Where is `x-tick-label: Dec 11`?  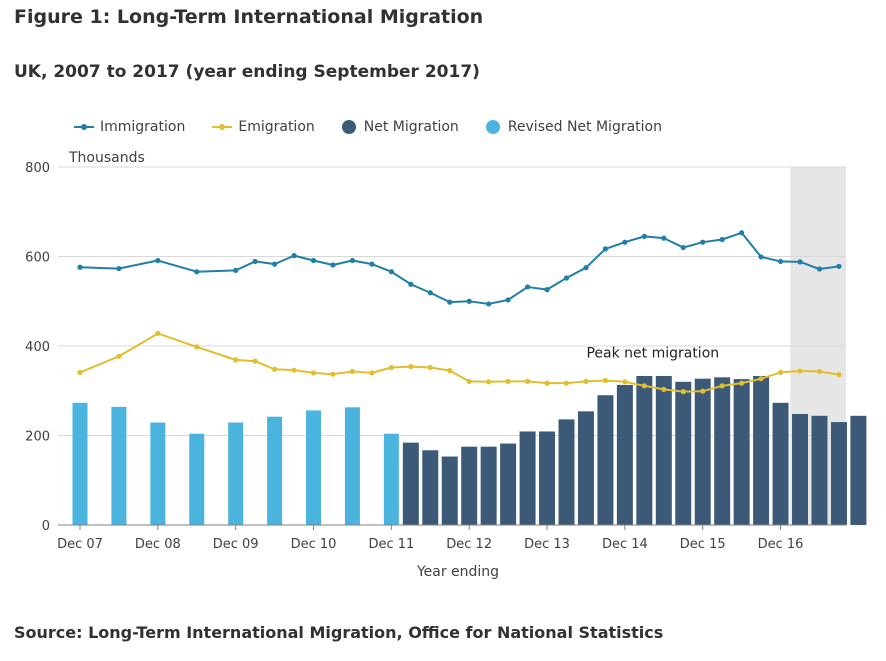
x-tick-label: Dec 11 is located at coordinates (391, 544).